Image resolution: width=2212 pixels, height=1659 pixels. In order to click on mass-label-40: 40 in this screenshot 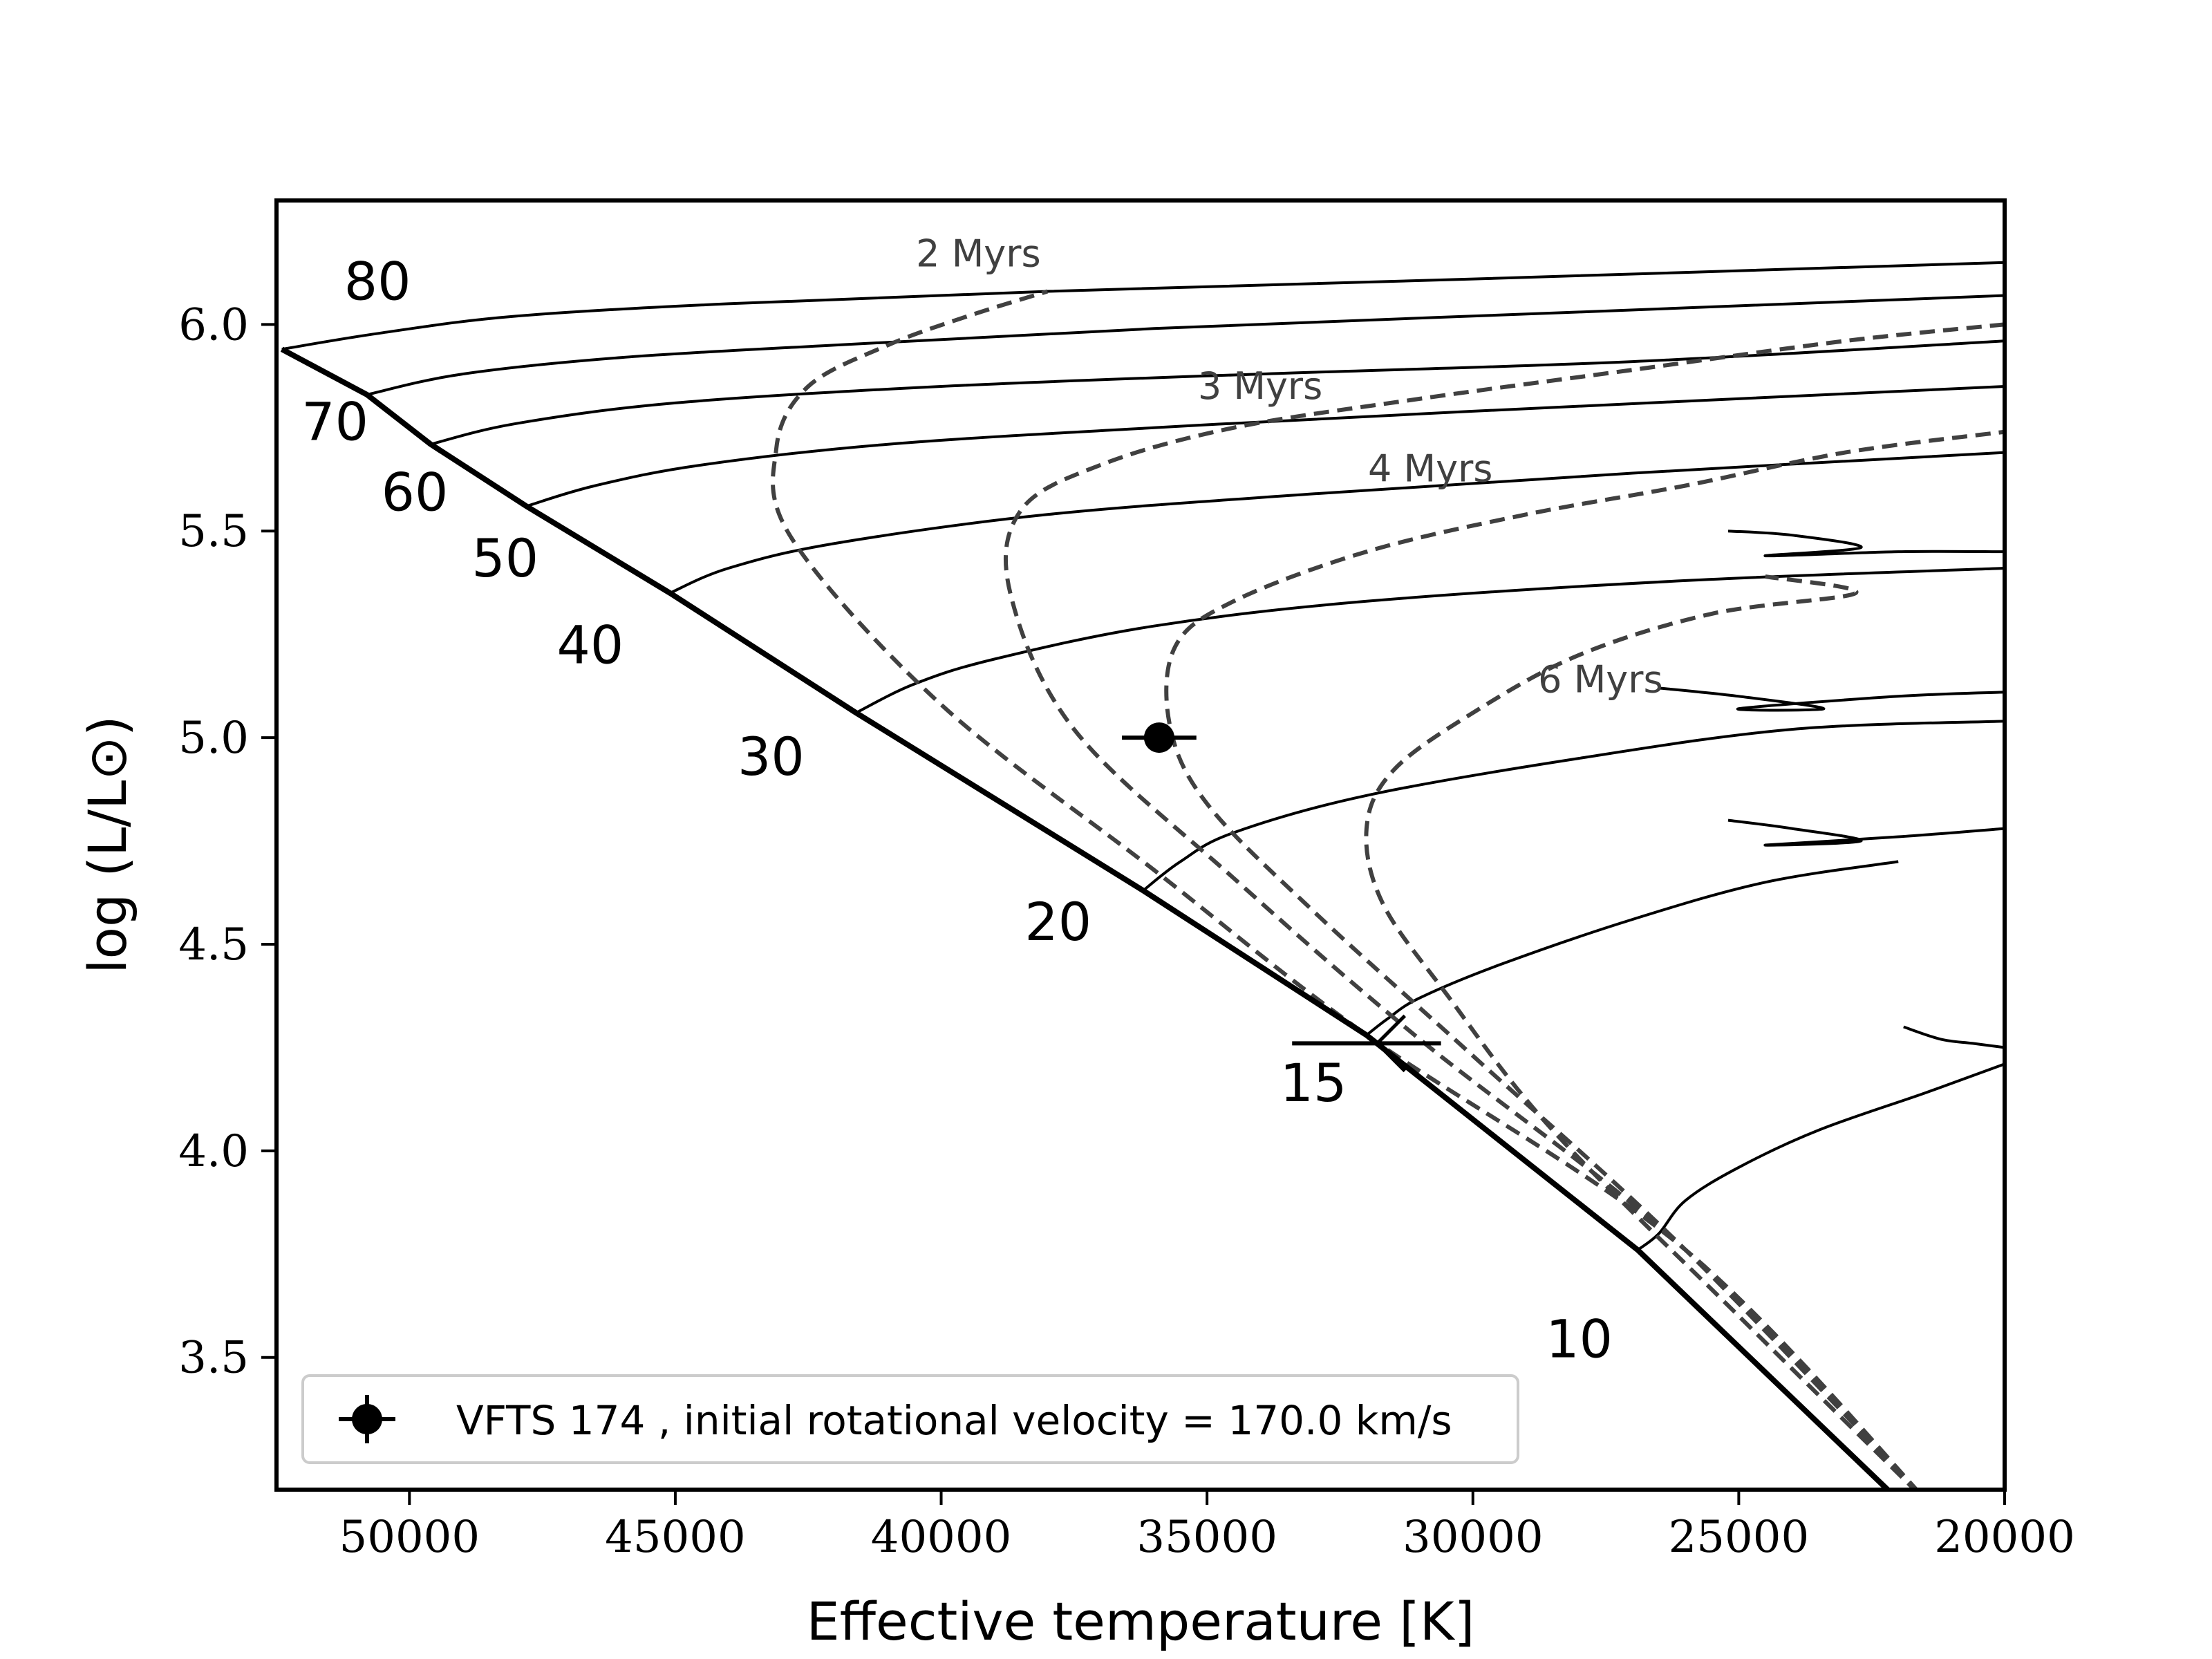, I will do `click(590, 644)`.